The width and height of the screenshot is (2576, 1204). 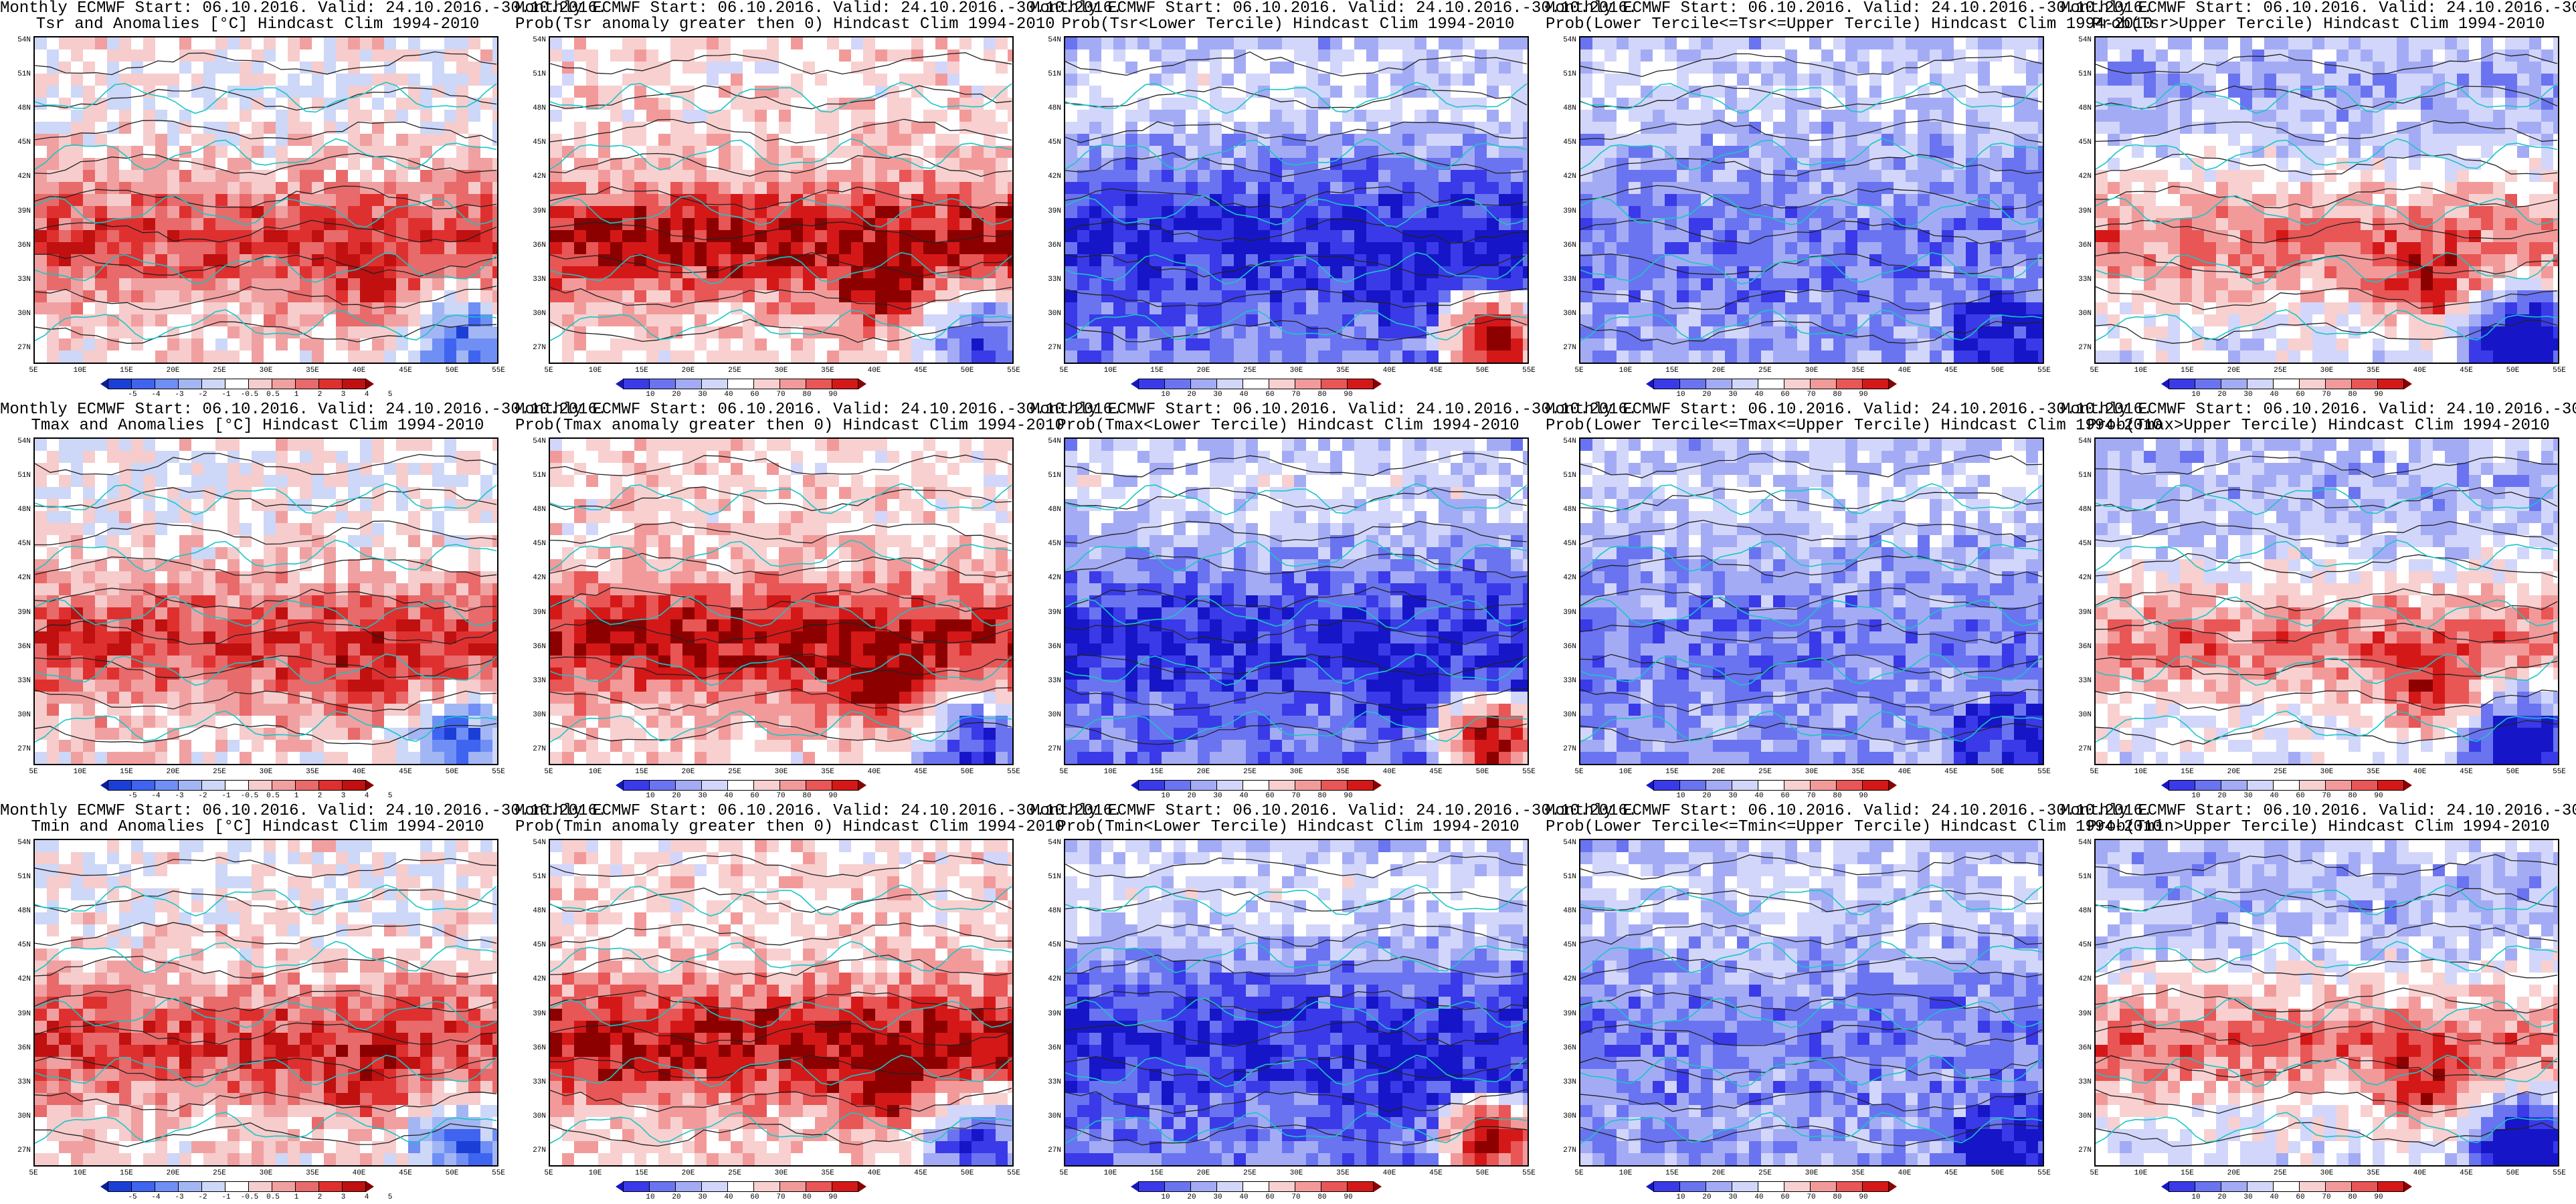 I want to click on longitude-label: 35E, so click(x=828, y=371).